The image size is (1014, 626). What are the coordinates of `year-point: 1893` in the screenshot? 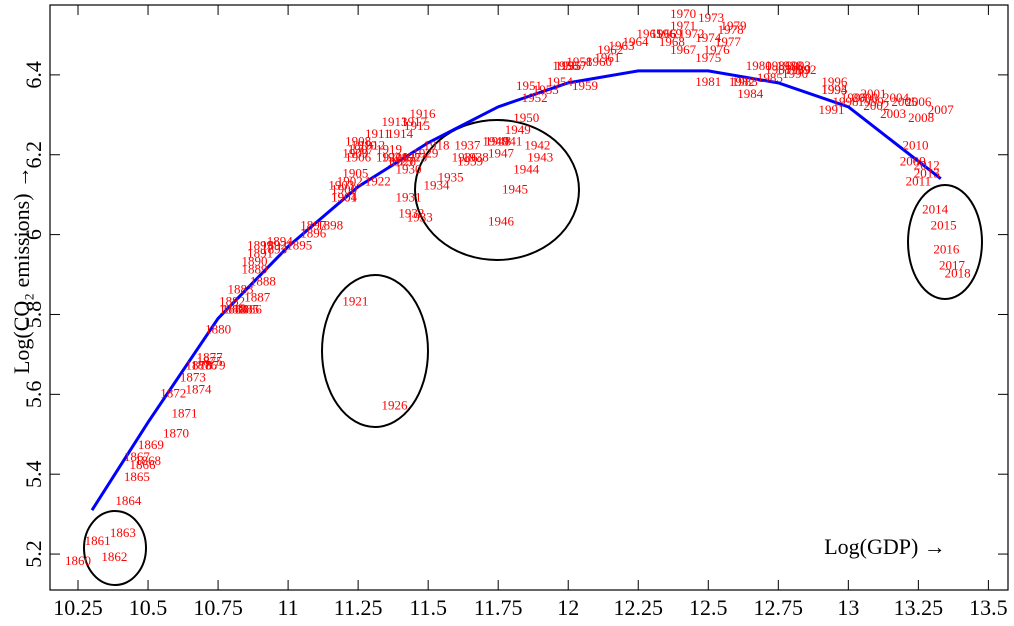 It's located at (274, 249).